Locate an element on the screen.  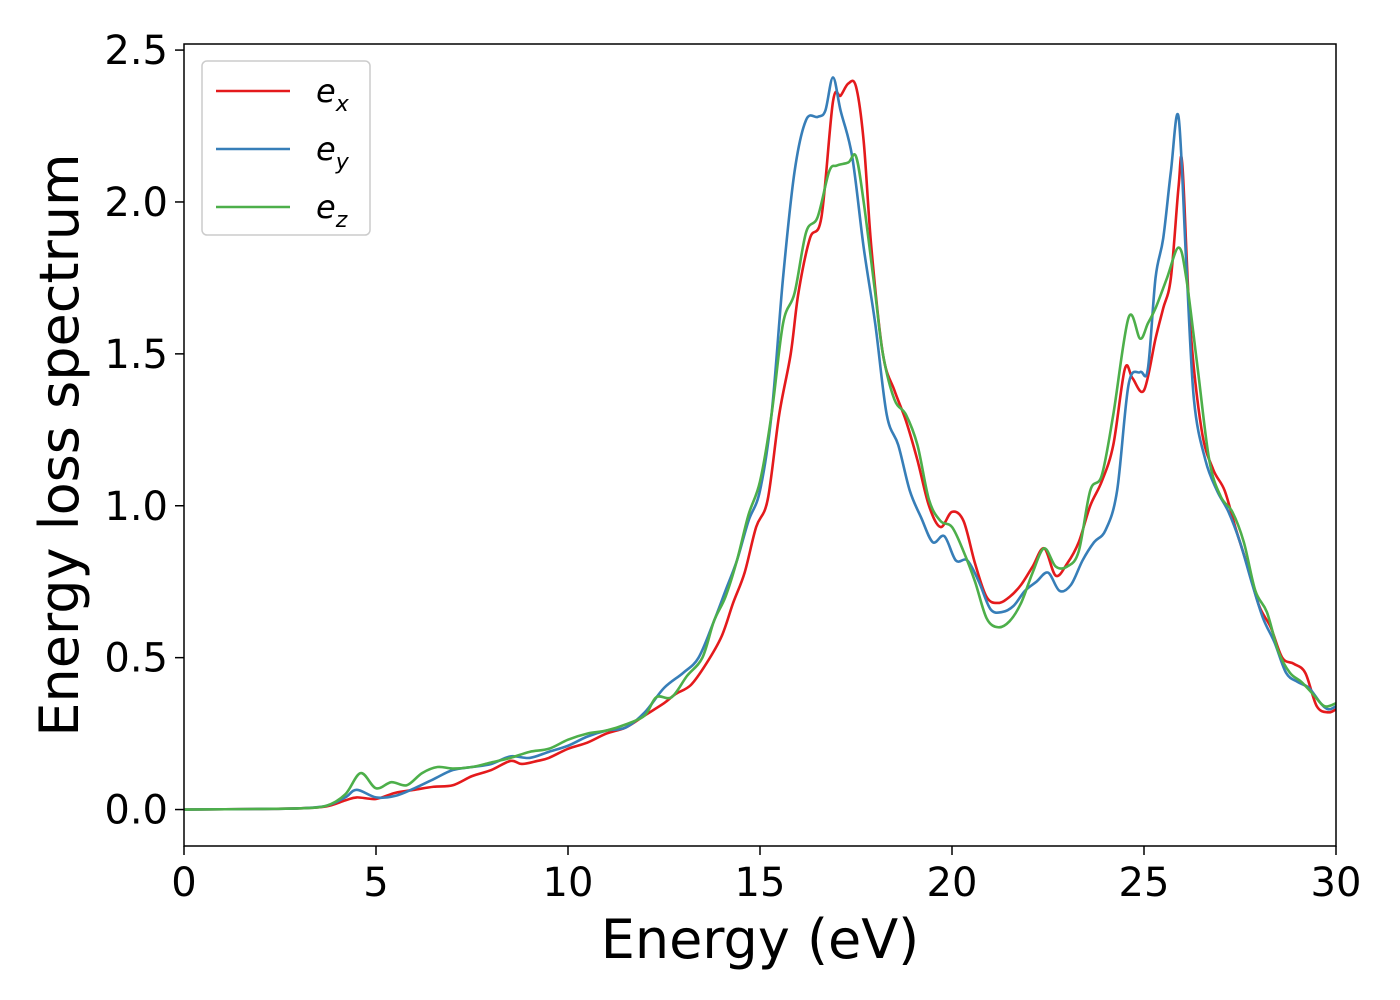
y-tick-label: 1.5 is located at coordinates (136, 355).